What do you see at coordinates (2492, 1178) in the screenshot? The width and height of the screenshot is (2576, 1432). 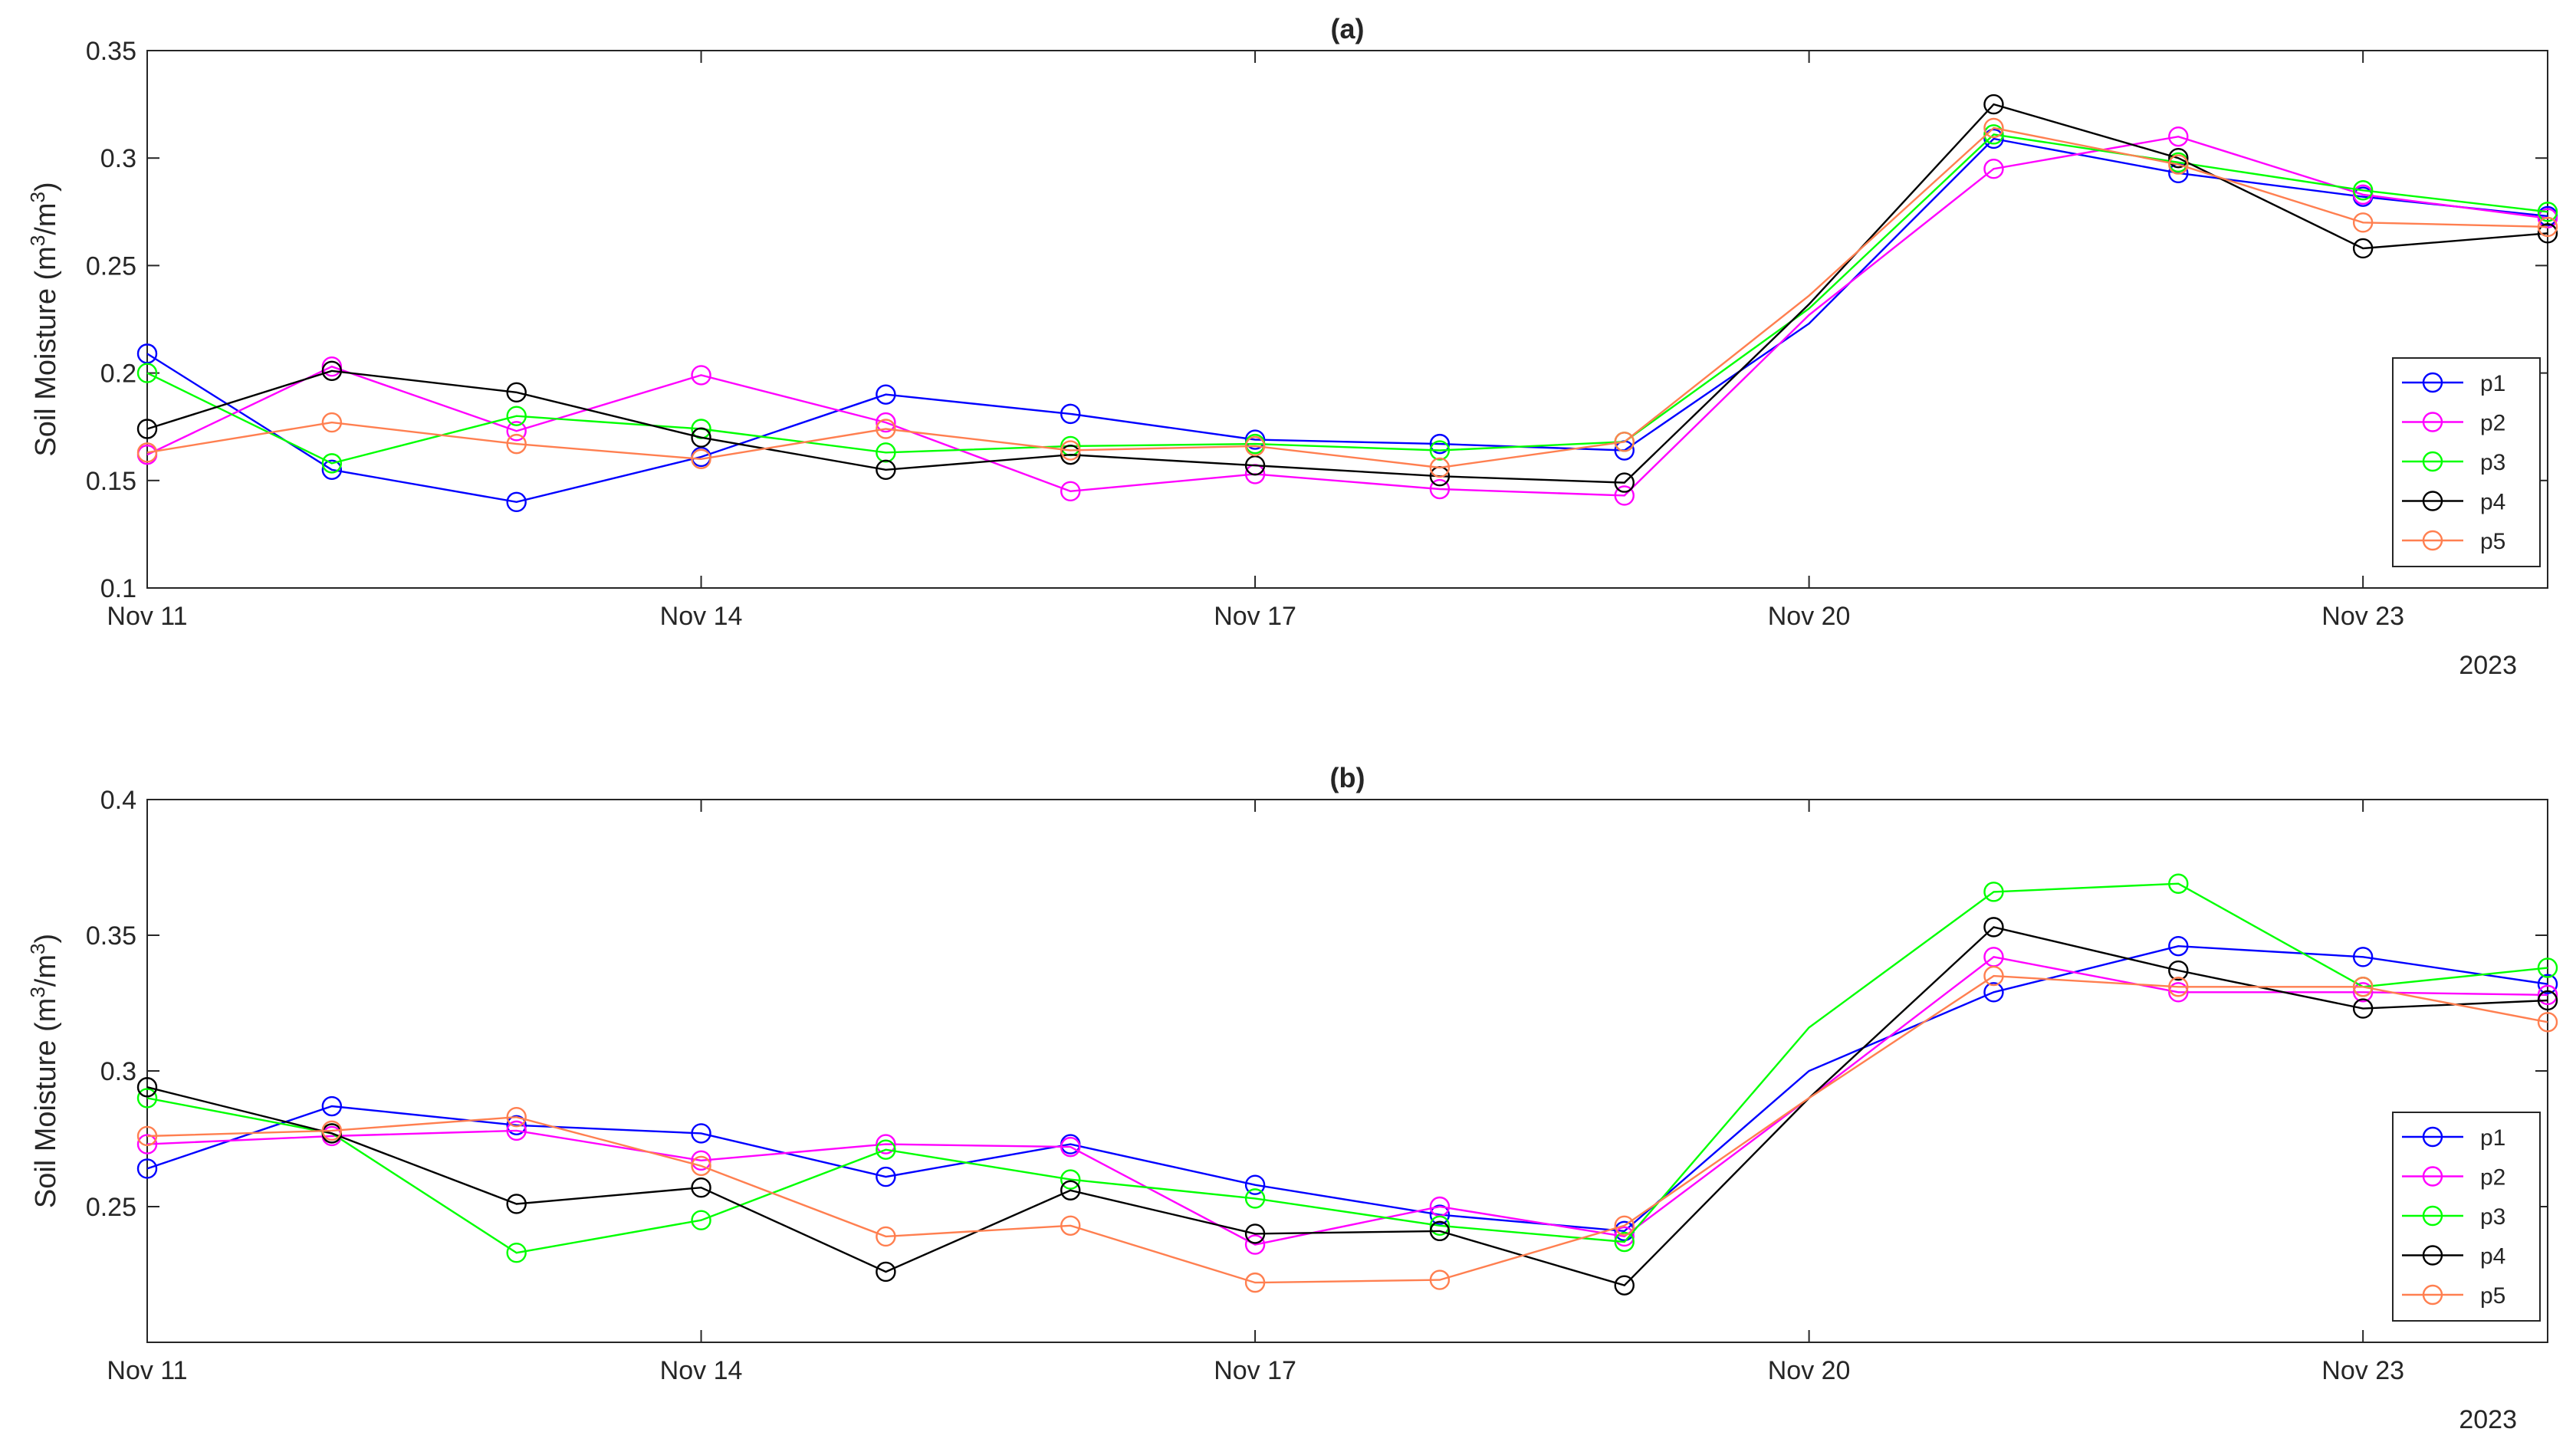 I see `panel-b-legend-entry-p2: p2` at bounding box center [2492, 1178].